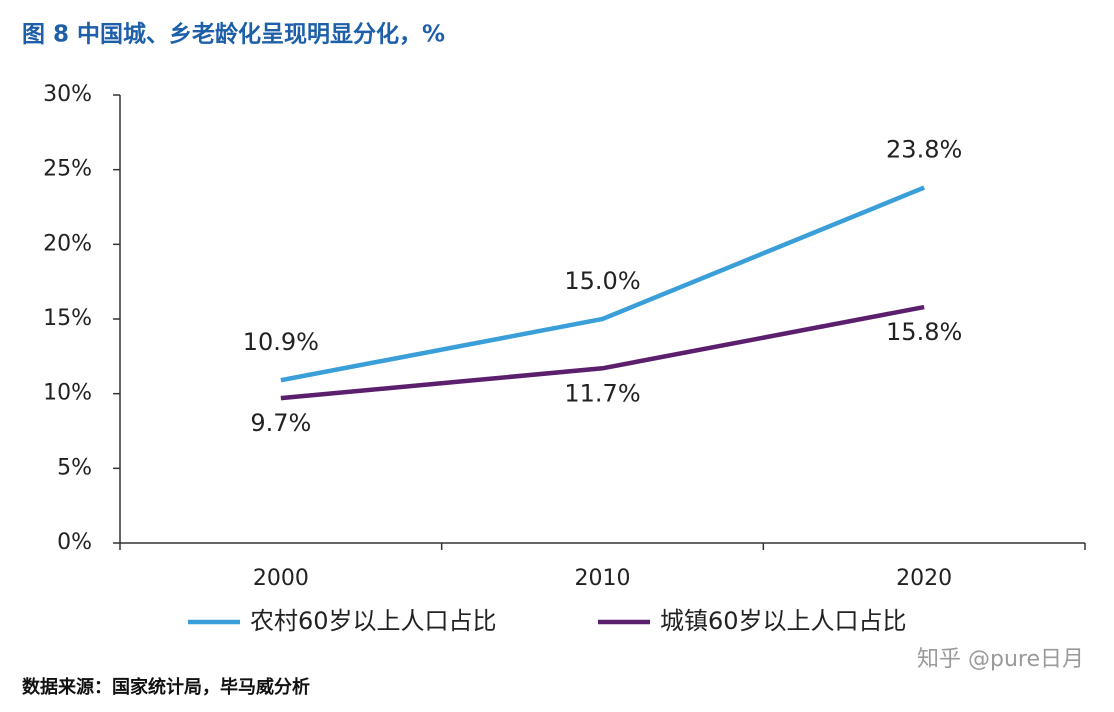 This screenshot has height=712, width=1114. What do you see at coordinates (281, 578) in the screenshot?
I see `x-tick-label: 2000` at bounding box center [281, 578].